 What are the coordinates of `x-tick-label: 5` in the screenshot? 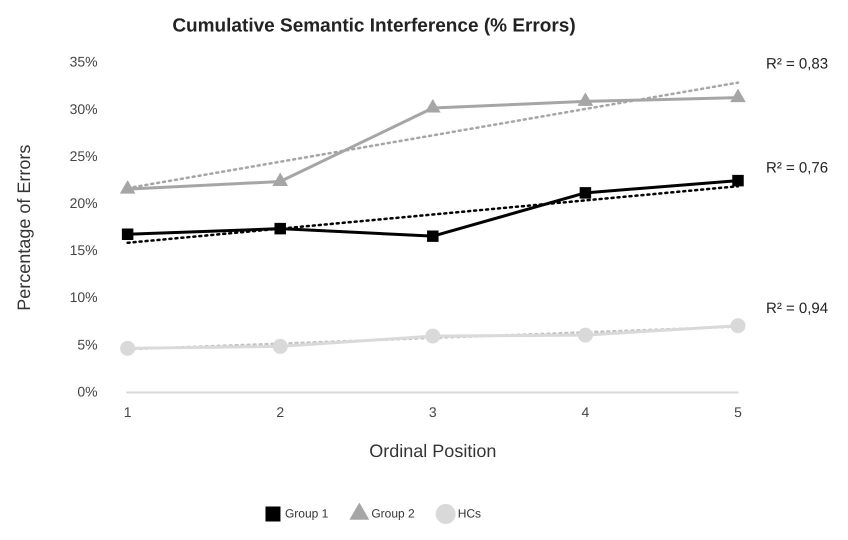 It's located at (738, 412).